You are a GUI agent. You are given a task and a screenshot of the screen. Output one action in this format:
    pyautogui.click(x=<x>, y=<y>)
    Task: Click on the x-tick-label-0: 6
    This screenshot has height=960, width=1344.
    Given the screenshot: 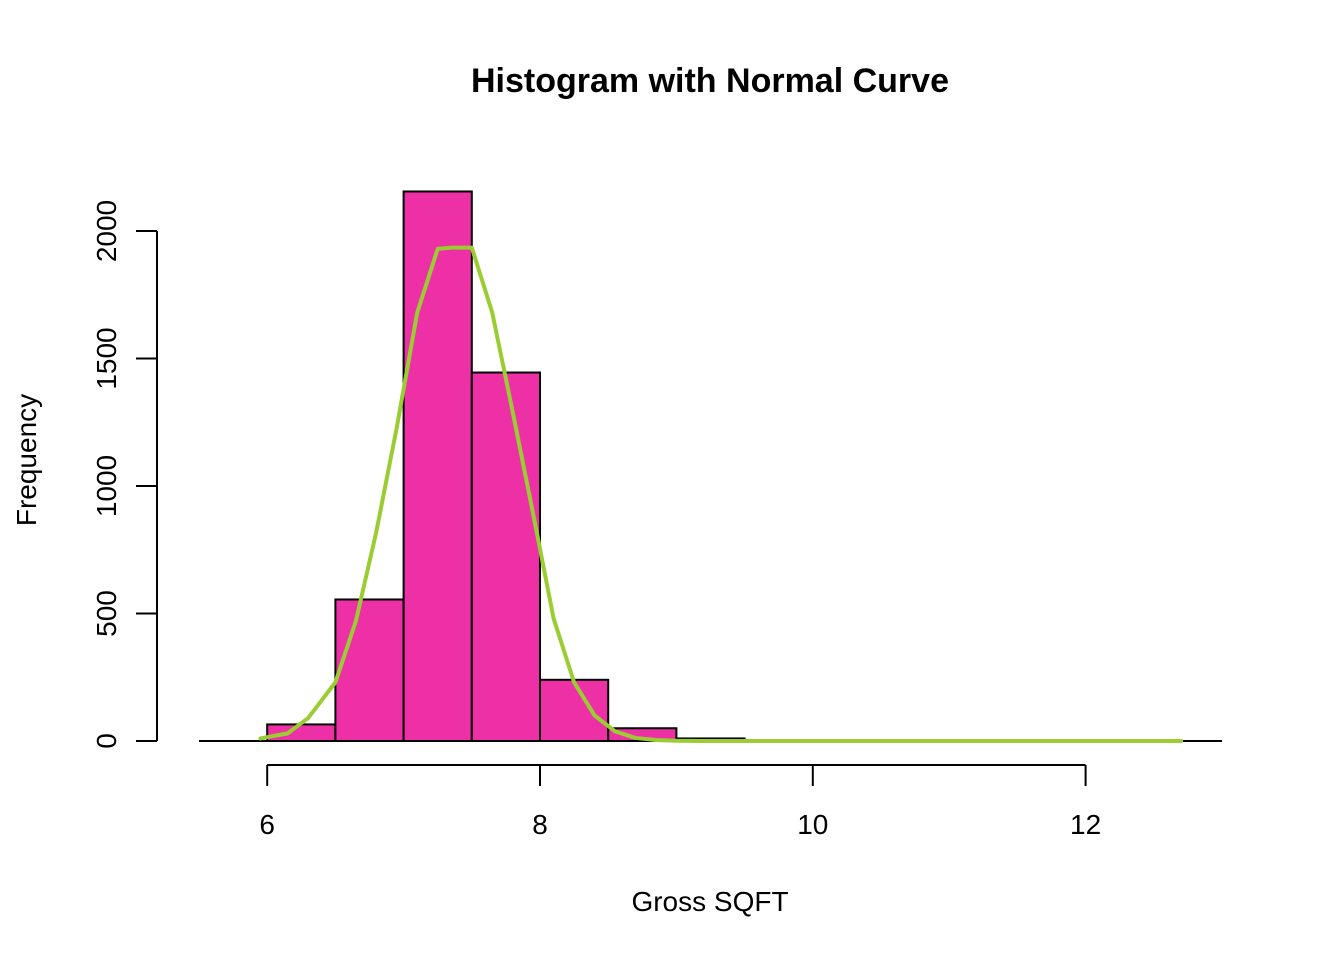 What is the action you would take?
    pyautogui.click(x=267, y=824)
    